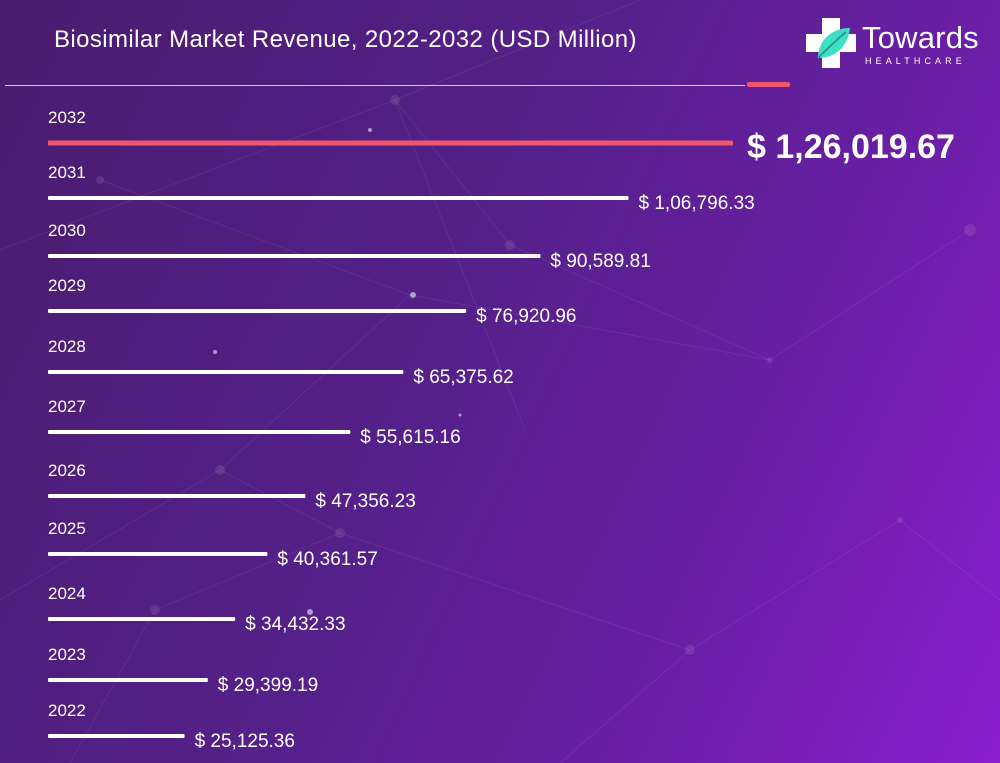 The height and width of the screenshot is (763, 1000). Describe the element at coordinates (375, 85) in the screenshot. I see `header-divider` at that location.